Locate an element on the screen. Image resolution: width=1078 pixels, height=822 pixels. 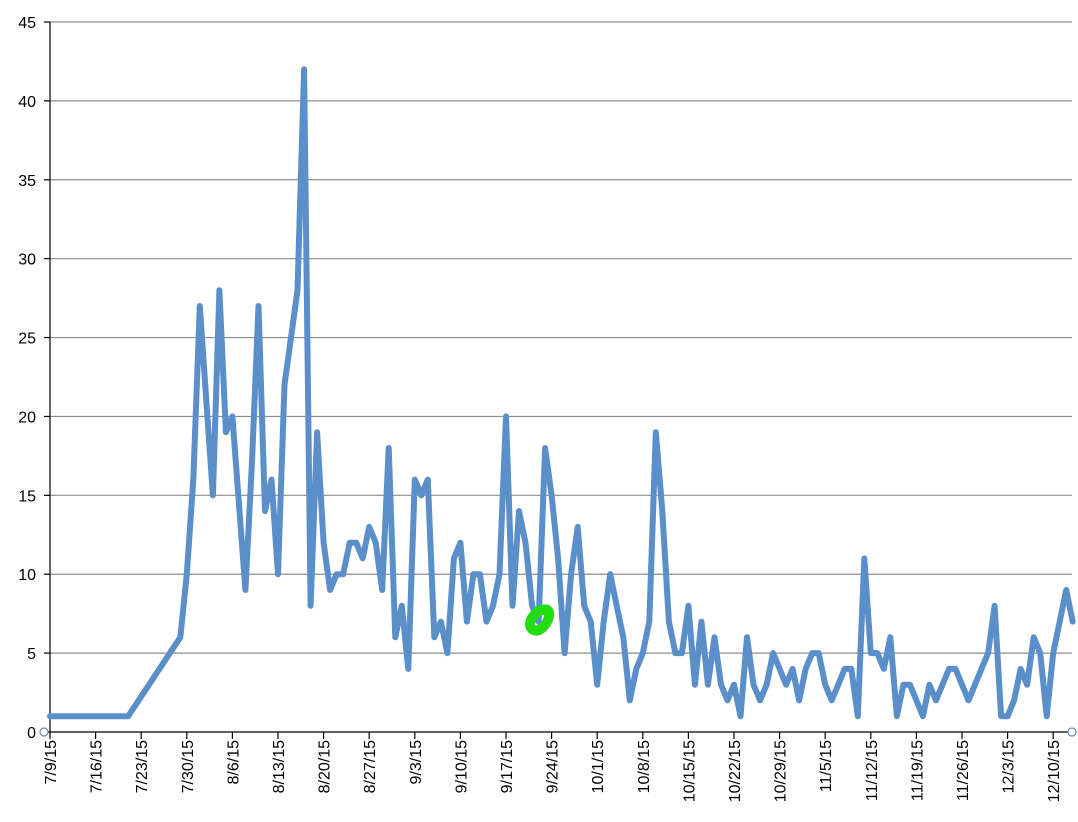
x-tick-label: 12/3/15 is located at coordinates (1009, 766).